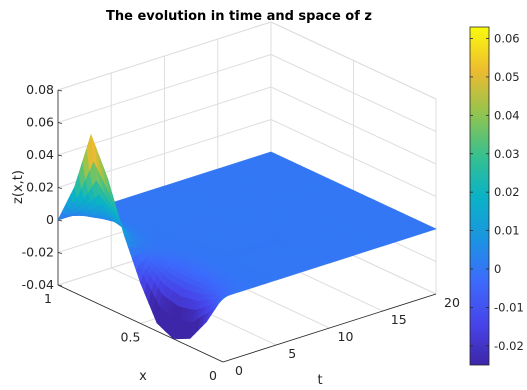 The width and height of the screenshot is (527, 390). I want to click on colorbar-tick-label: 0.02, so click(507, 192).